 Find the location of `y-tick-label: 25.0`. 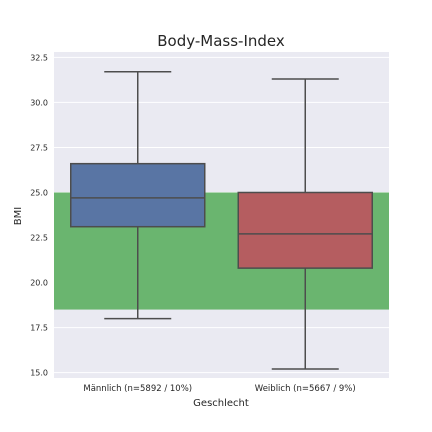

y-tick-label: 25.0 is located at coordinates (39, 192).